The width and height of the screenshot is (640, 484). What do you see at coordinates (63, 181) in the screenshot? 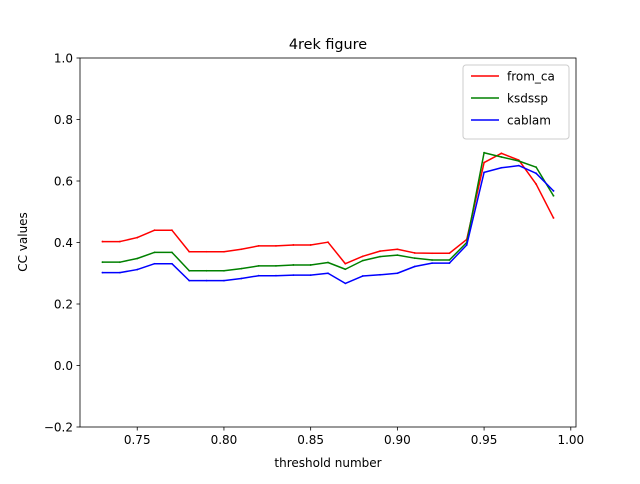
I see `y-tick-label: 0.6` at bounding box center [63, 181].